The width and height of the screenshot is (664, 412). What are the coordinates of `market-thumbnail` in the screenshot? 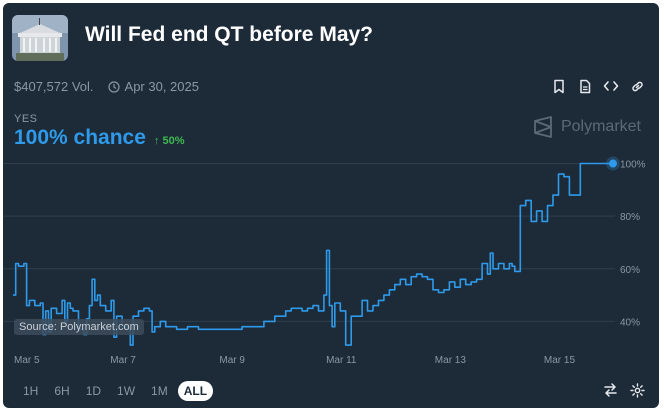 It's located at (40, 38).